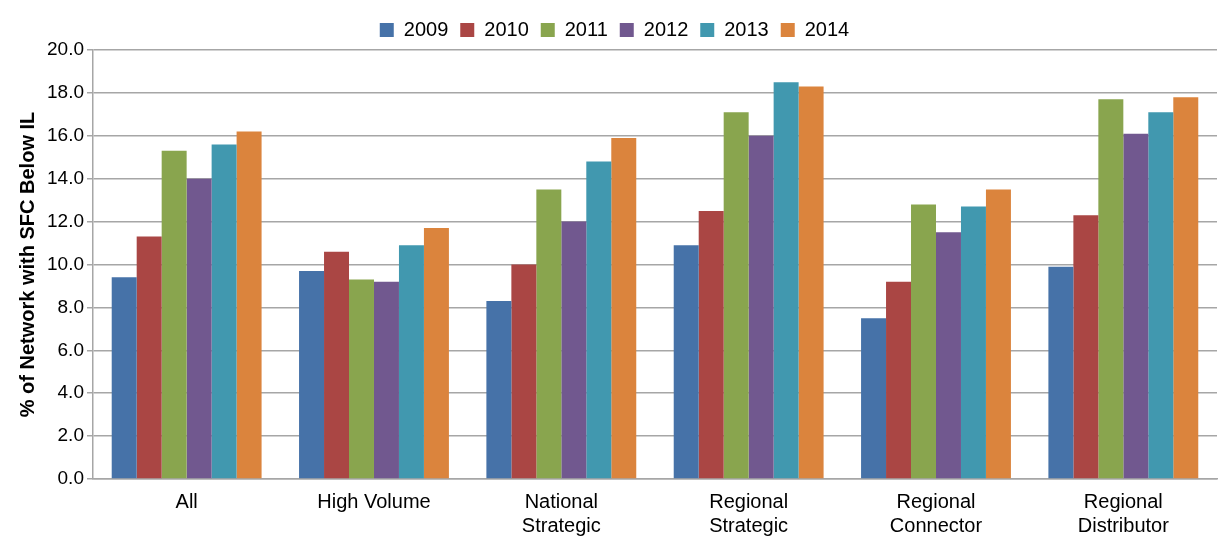  I want to click on x-tick-label: Regional Strategic, so click(749, 512).